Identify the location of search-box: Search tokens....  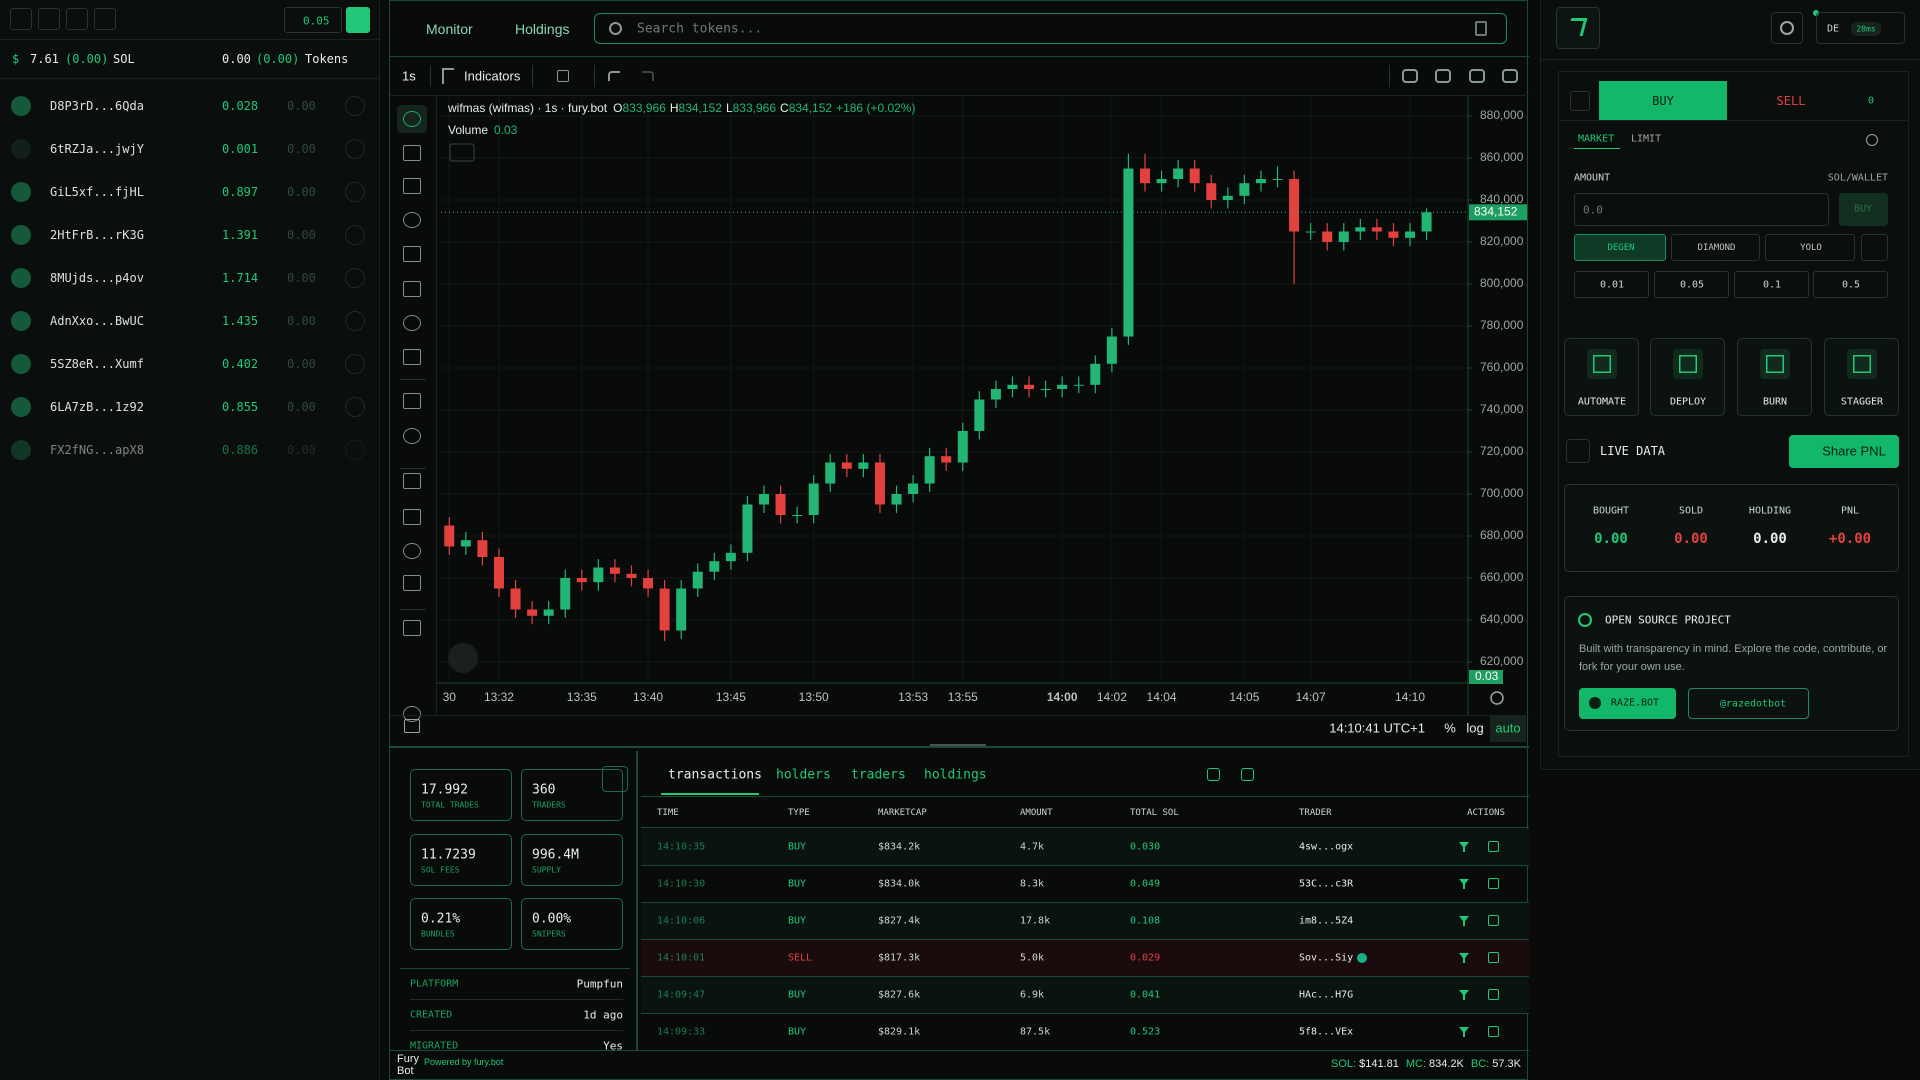
(1050, 28).